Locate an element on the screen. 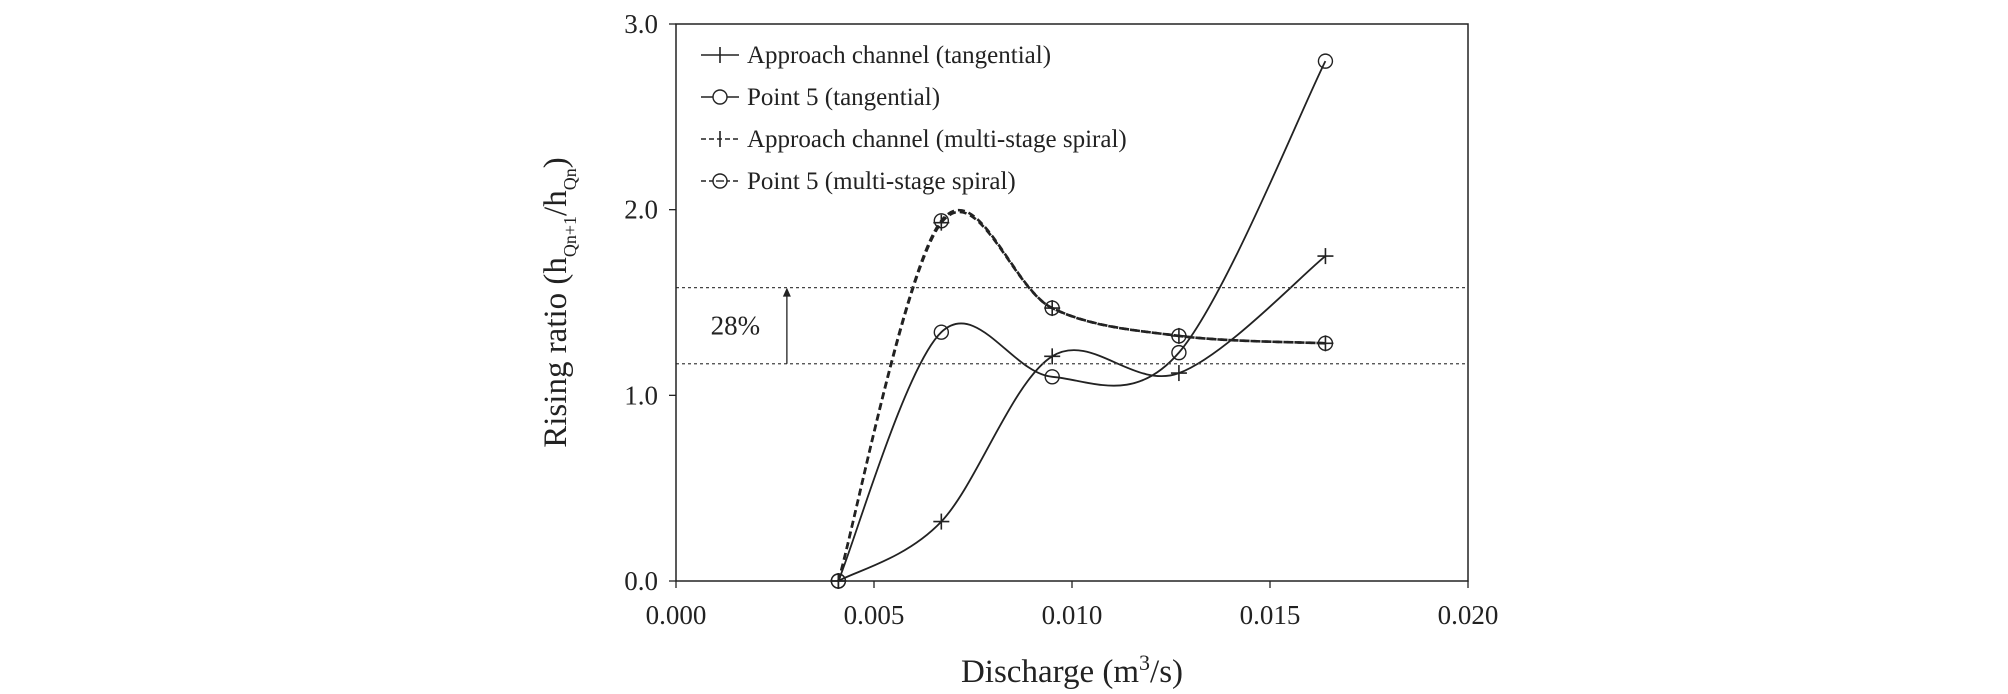  annotation-label: 28% is located at coordinates (736, 326).